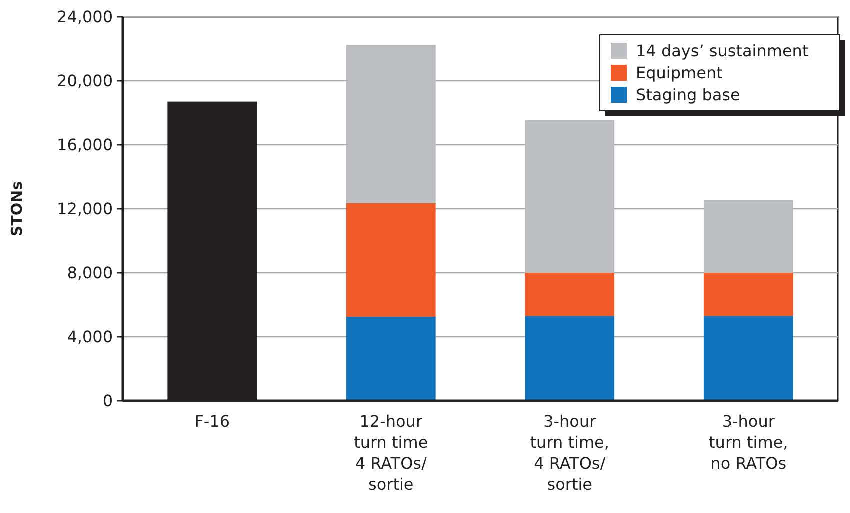 The height and width of the screenshot is (513, 850). Describe the element at coordinates (688, 95) in the screenshot. I see `legend-label: Staging base` at that location.